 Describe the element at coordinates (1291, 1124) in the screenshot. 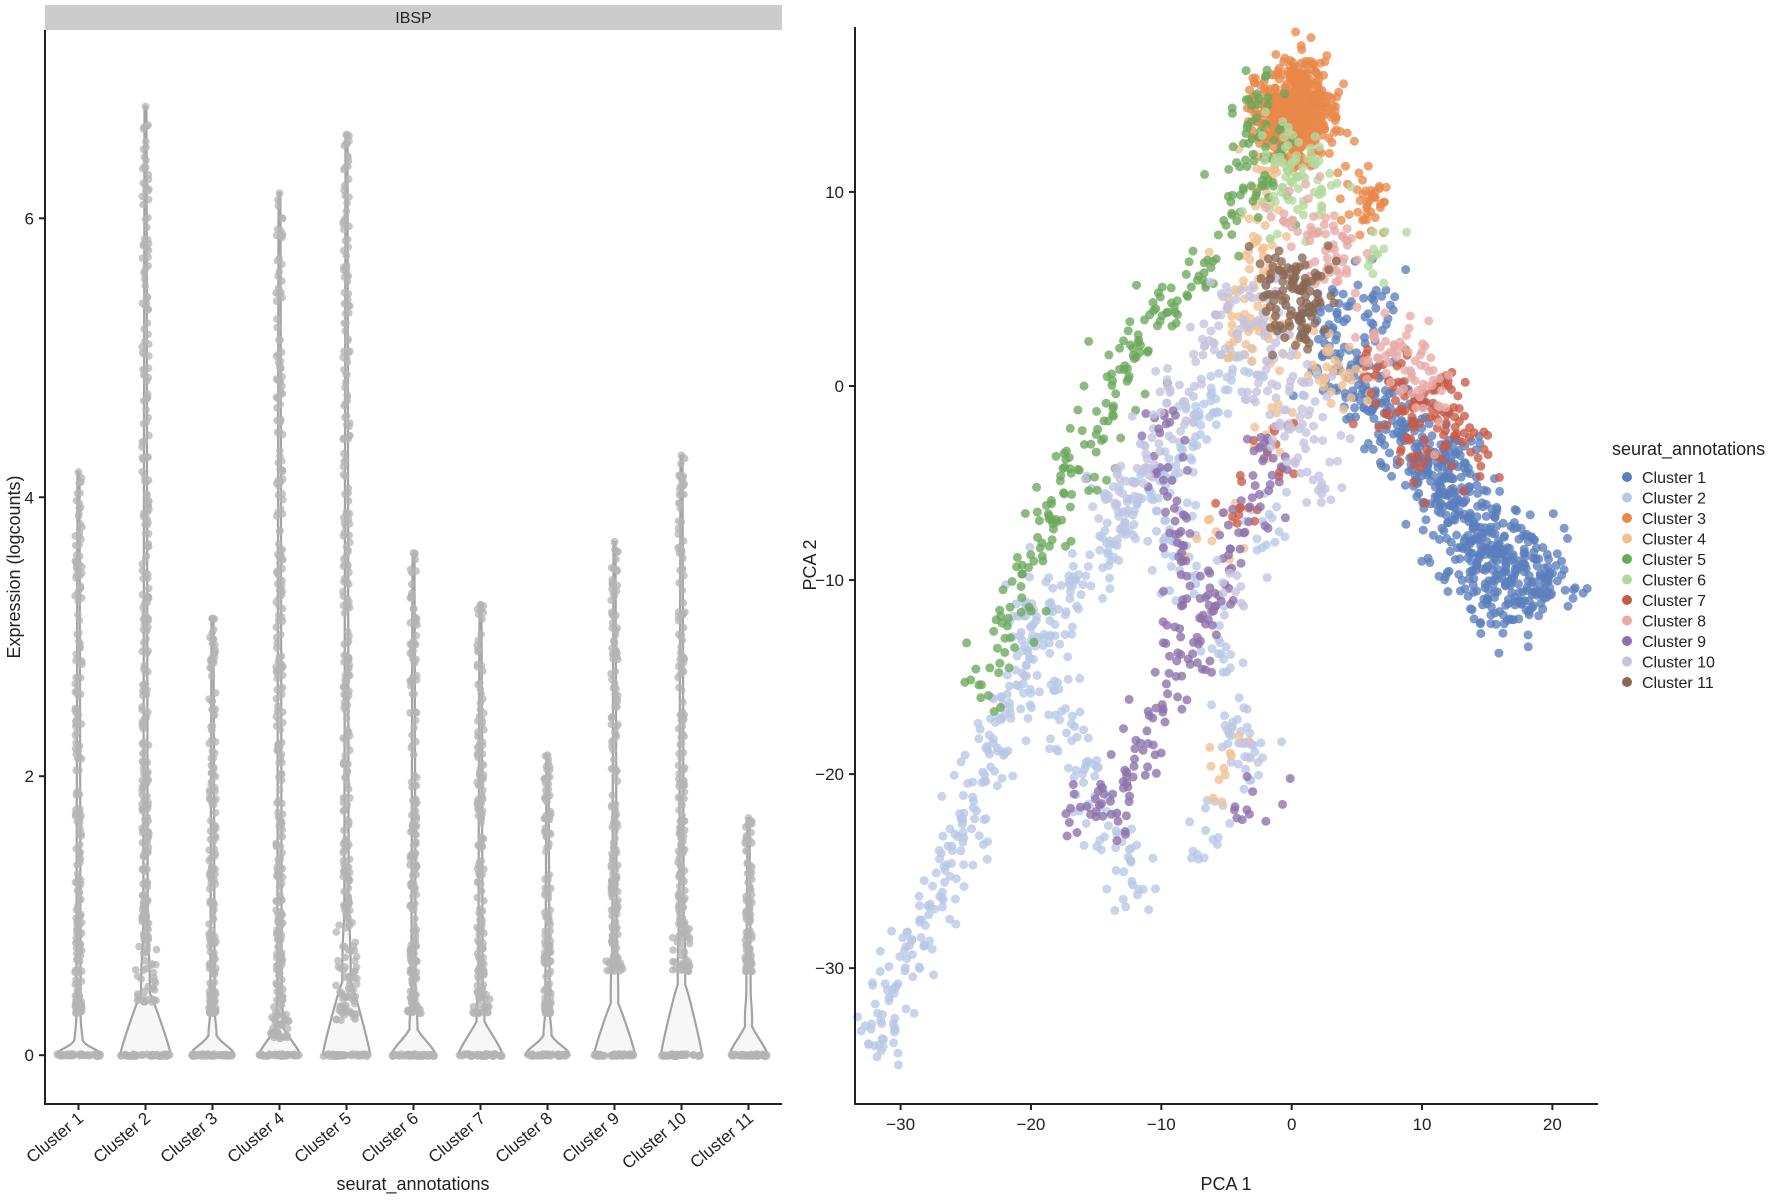

I see `x-tick-label: 0` at that location.